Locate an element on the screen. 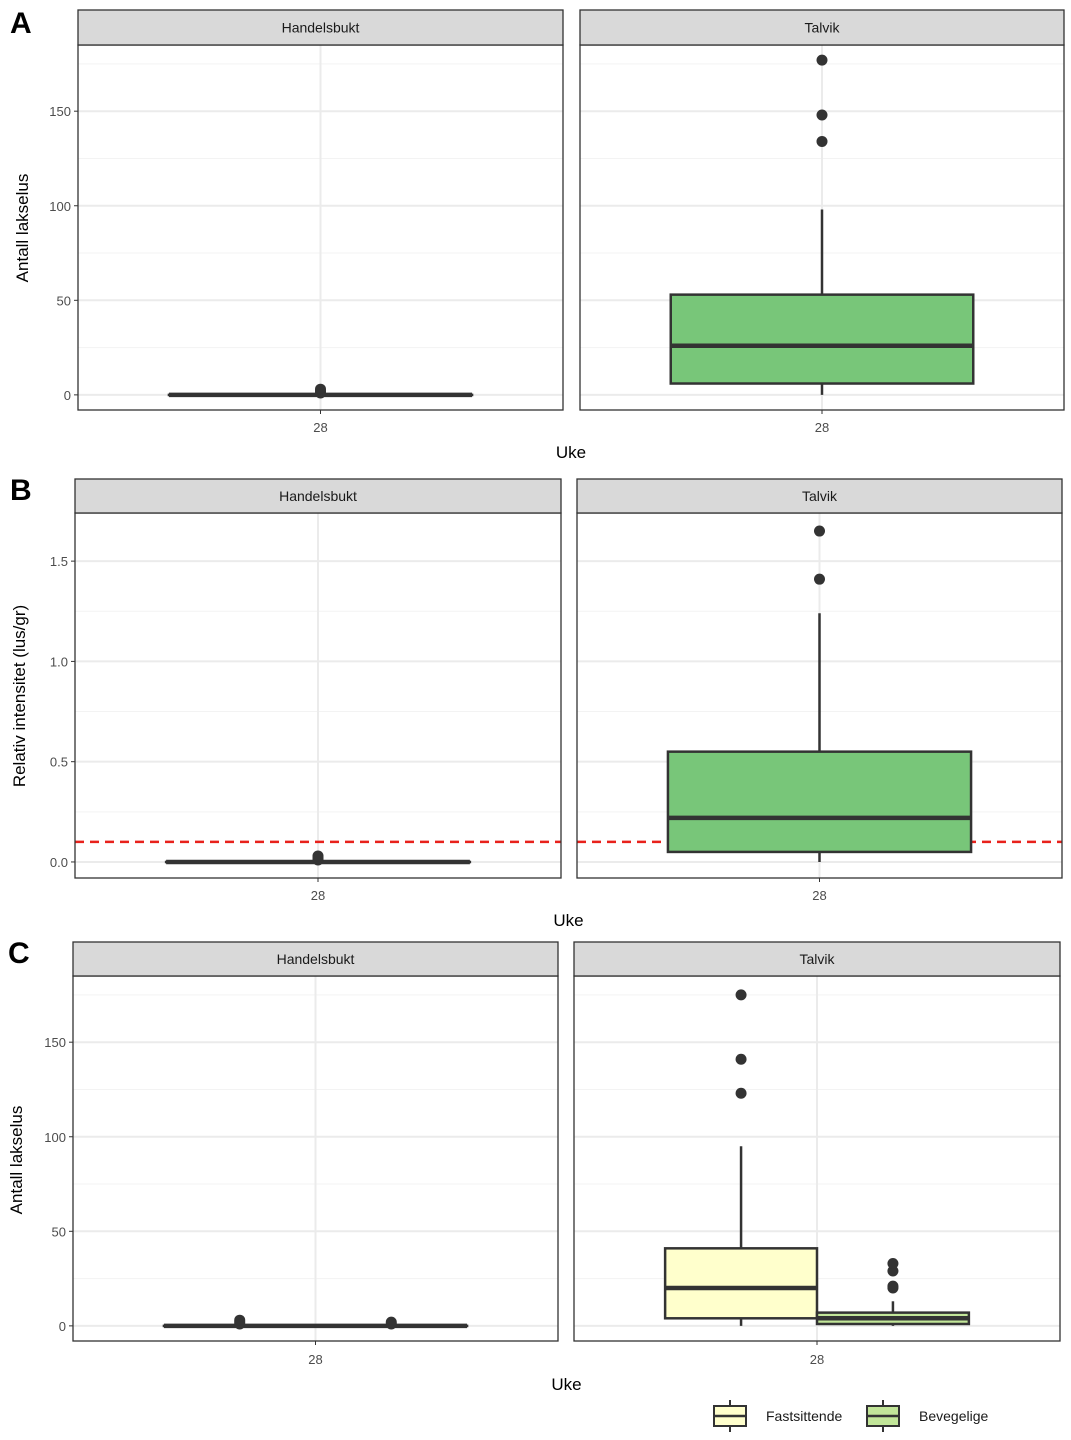 This screenshot has width=1071, height=1440. legend-item-fastsittende: Fastsittende is located at coordinates (777, 1416).